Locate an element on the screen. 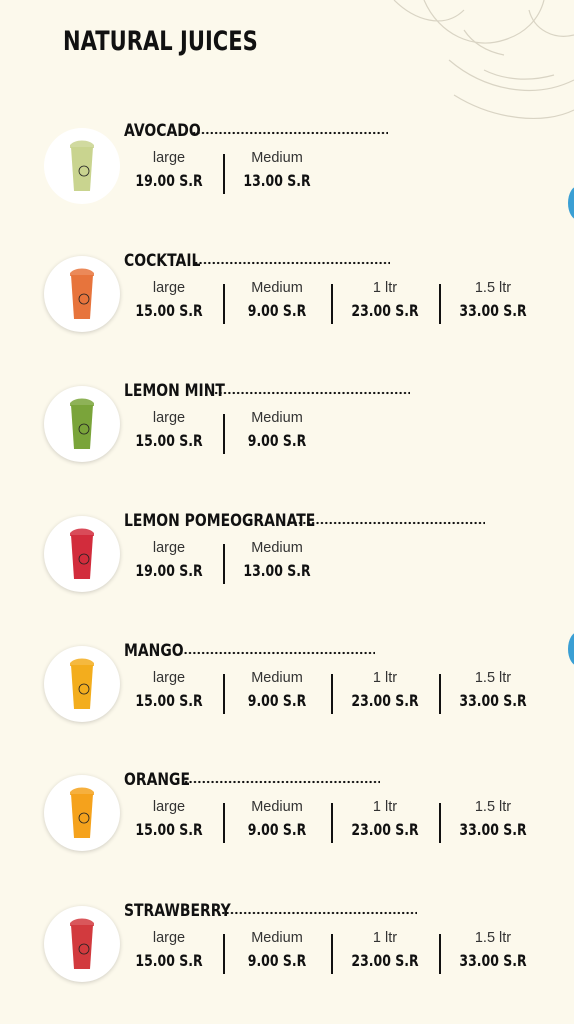  item-name: LEMON POMEOGRANATE is located at coordinates (220, 521).